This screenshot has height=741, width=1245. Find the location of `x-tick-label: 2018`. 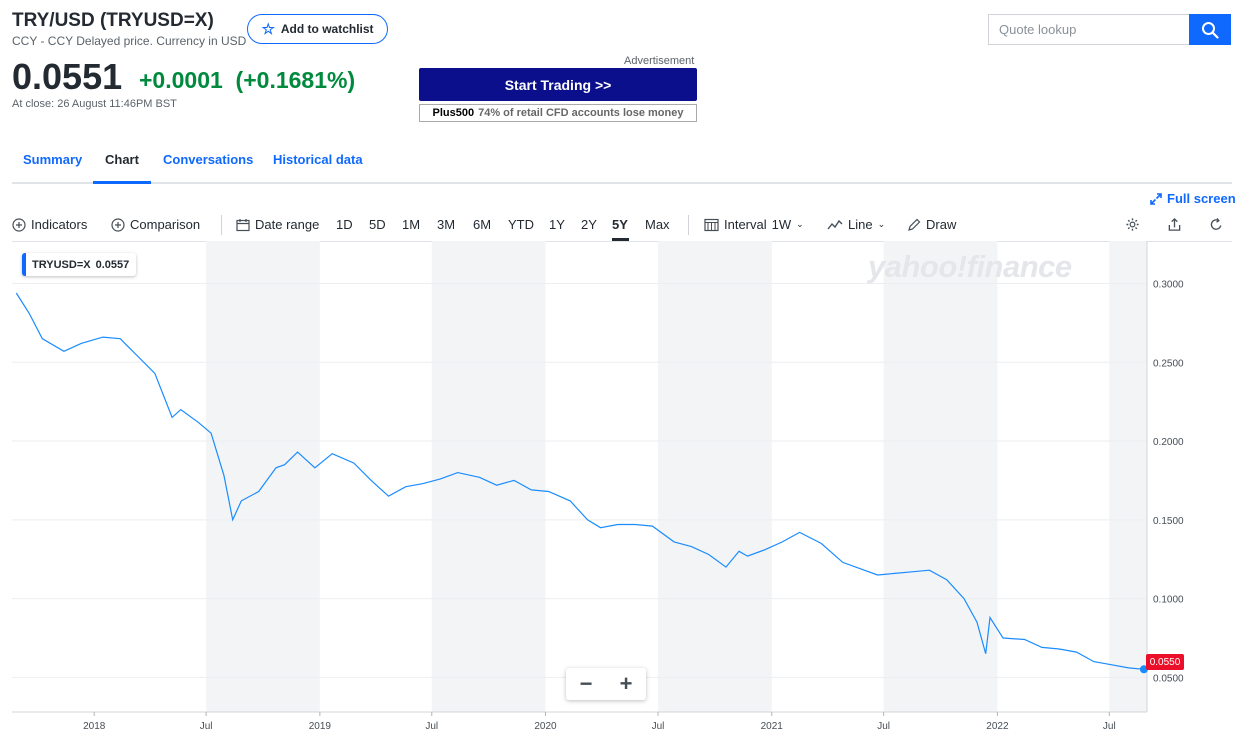

x-tick-label: 2018 is located at coordinates (94, 726).